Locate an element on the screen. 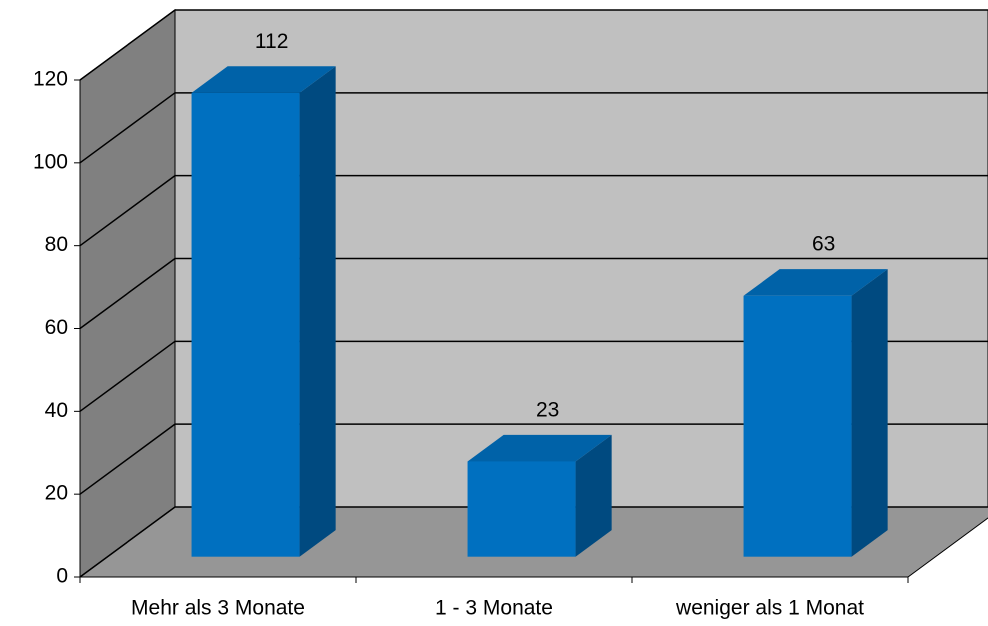  y-tick-label: 80 is located at coordinates (56, 244).